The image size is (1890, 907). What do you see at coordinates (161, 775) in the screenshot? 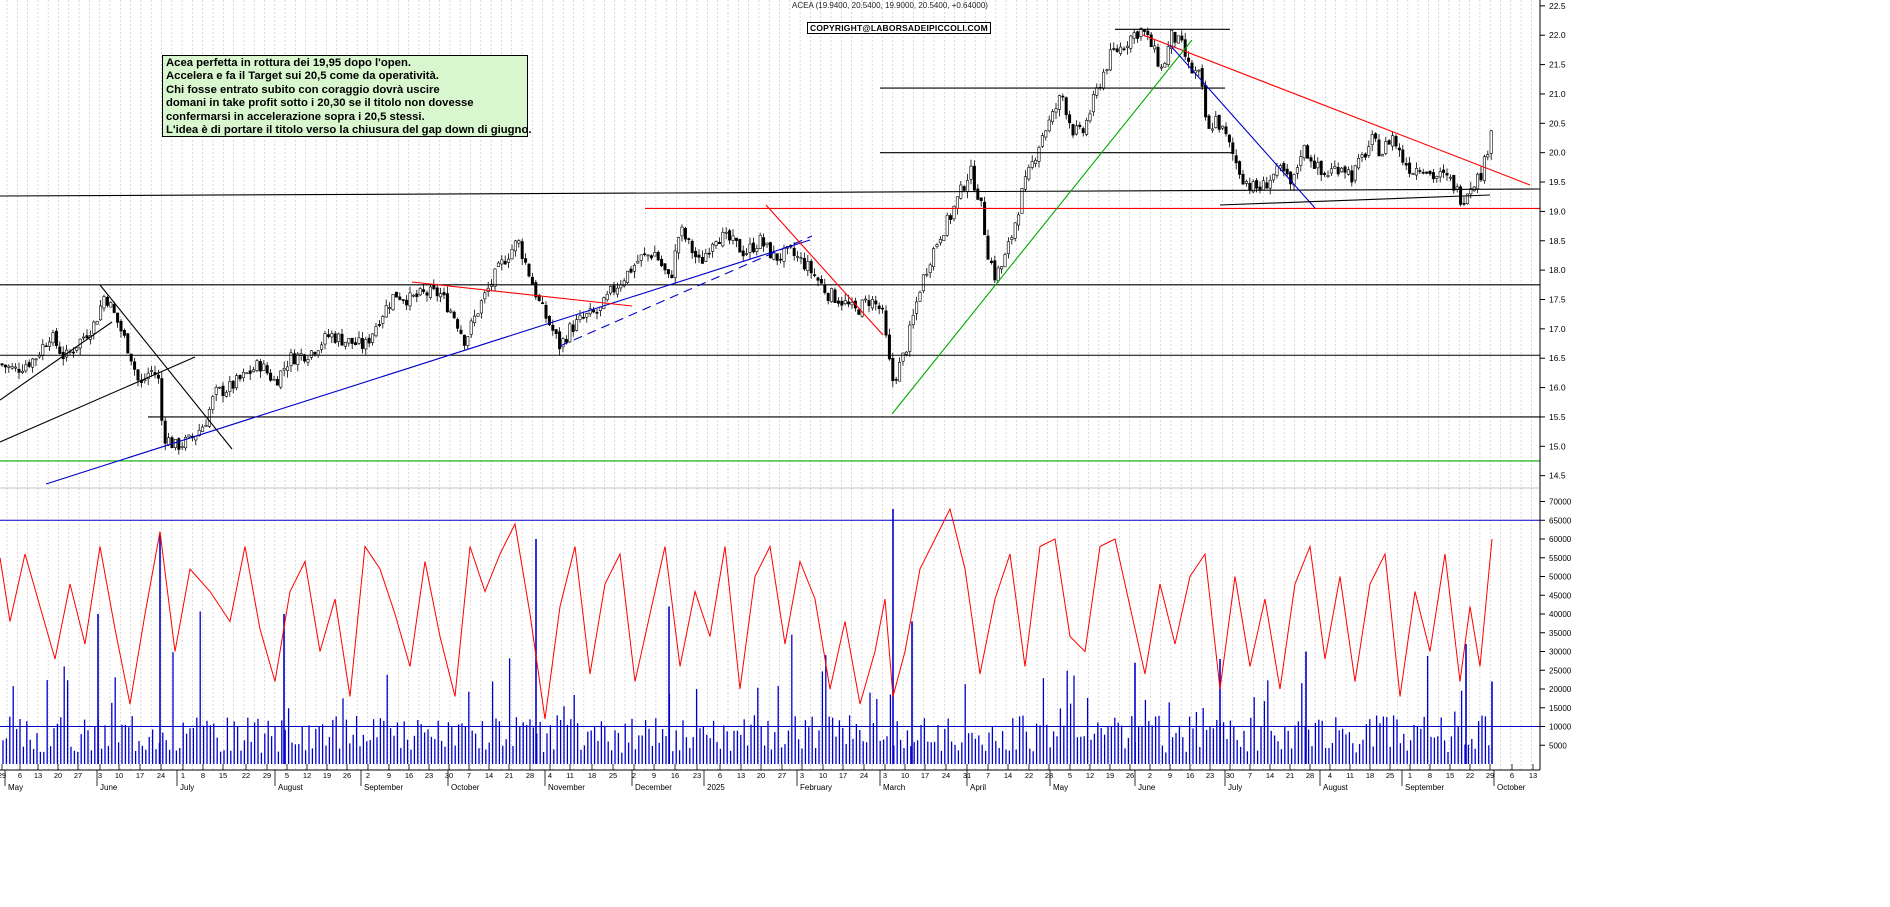
I see `x-day-label: 24` at bounding box center [161, 775].